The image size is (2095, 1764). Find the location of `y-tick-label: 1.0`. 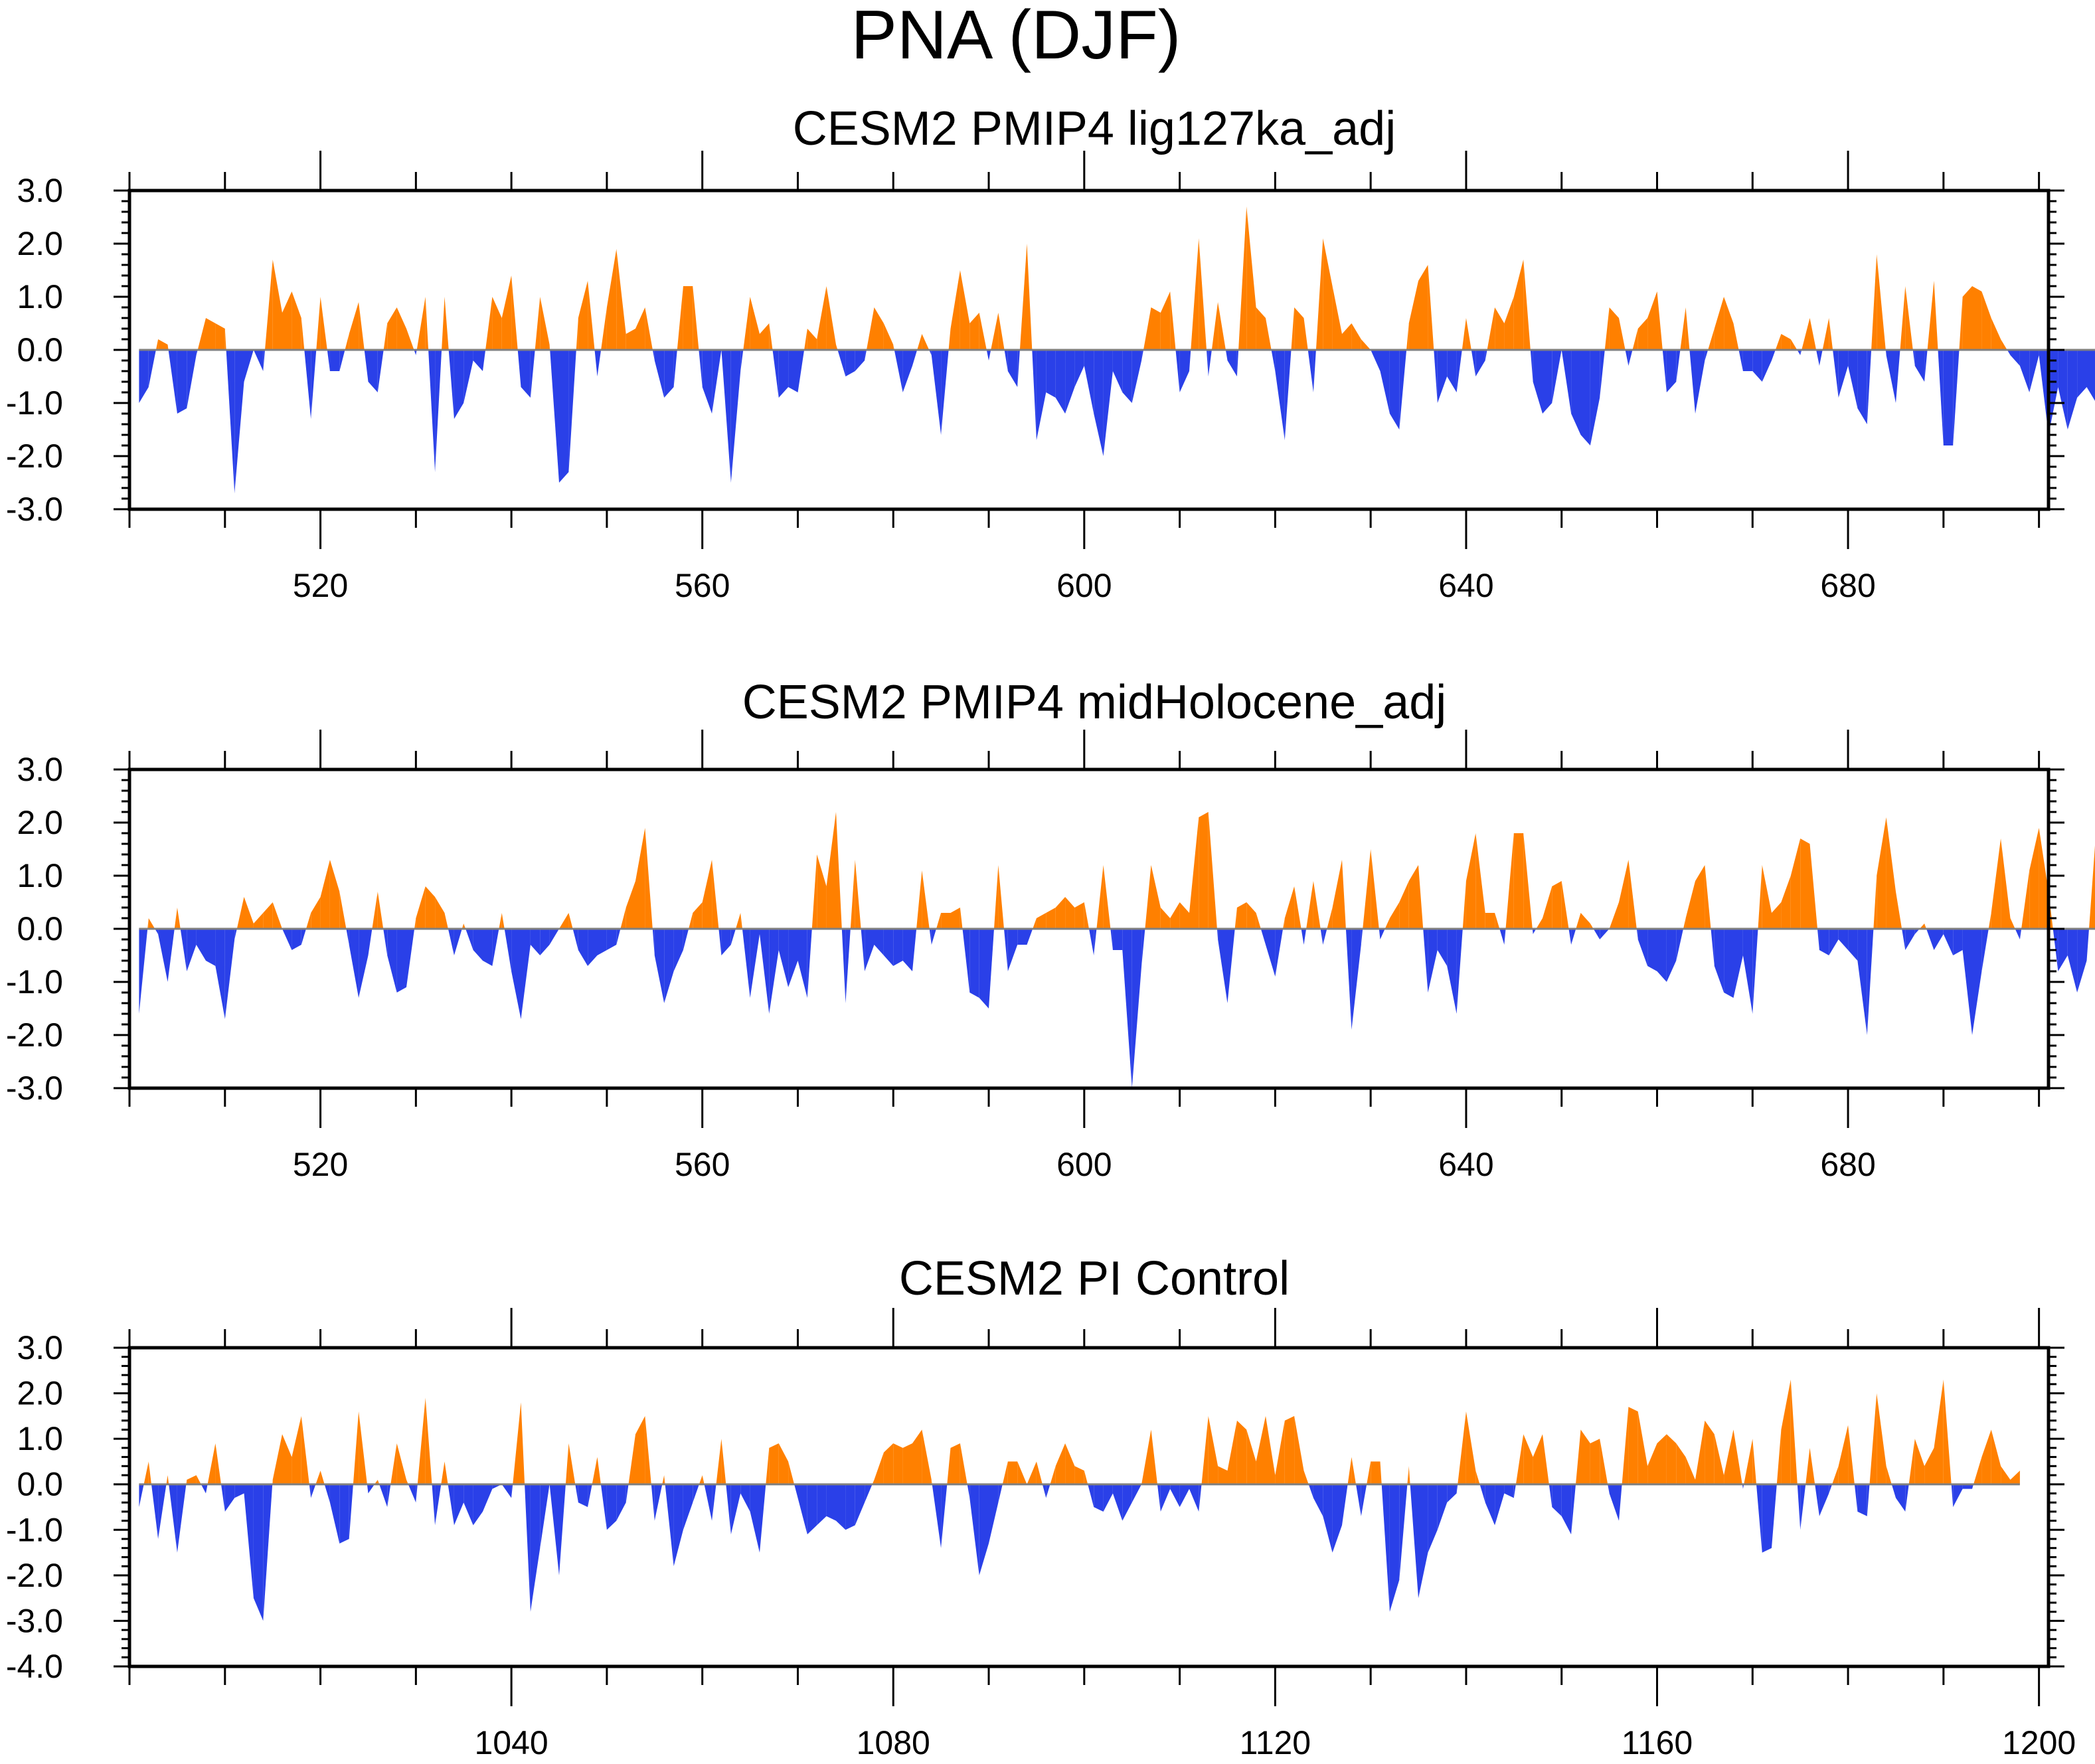

y-tick-label: 1.0 is located at coordinates (40, 296).